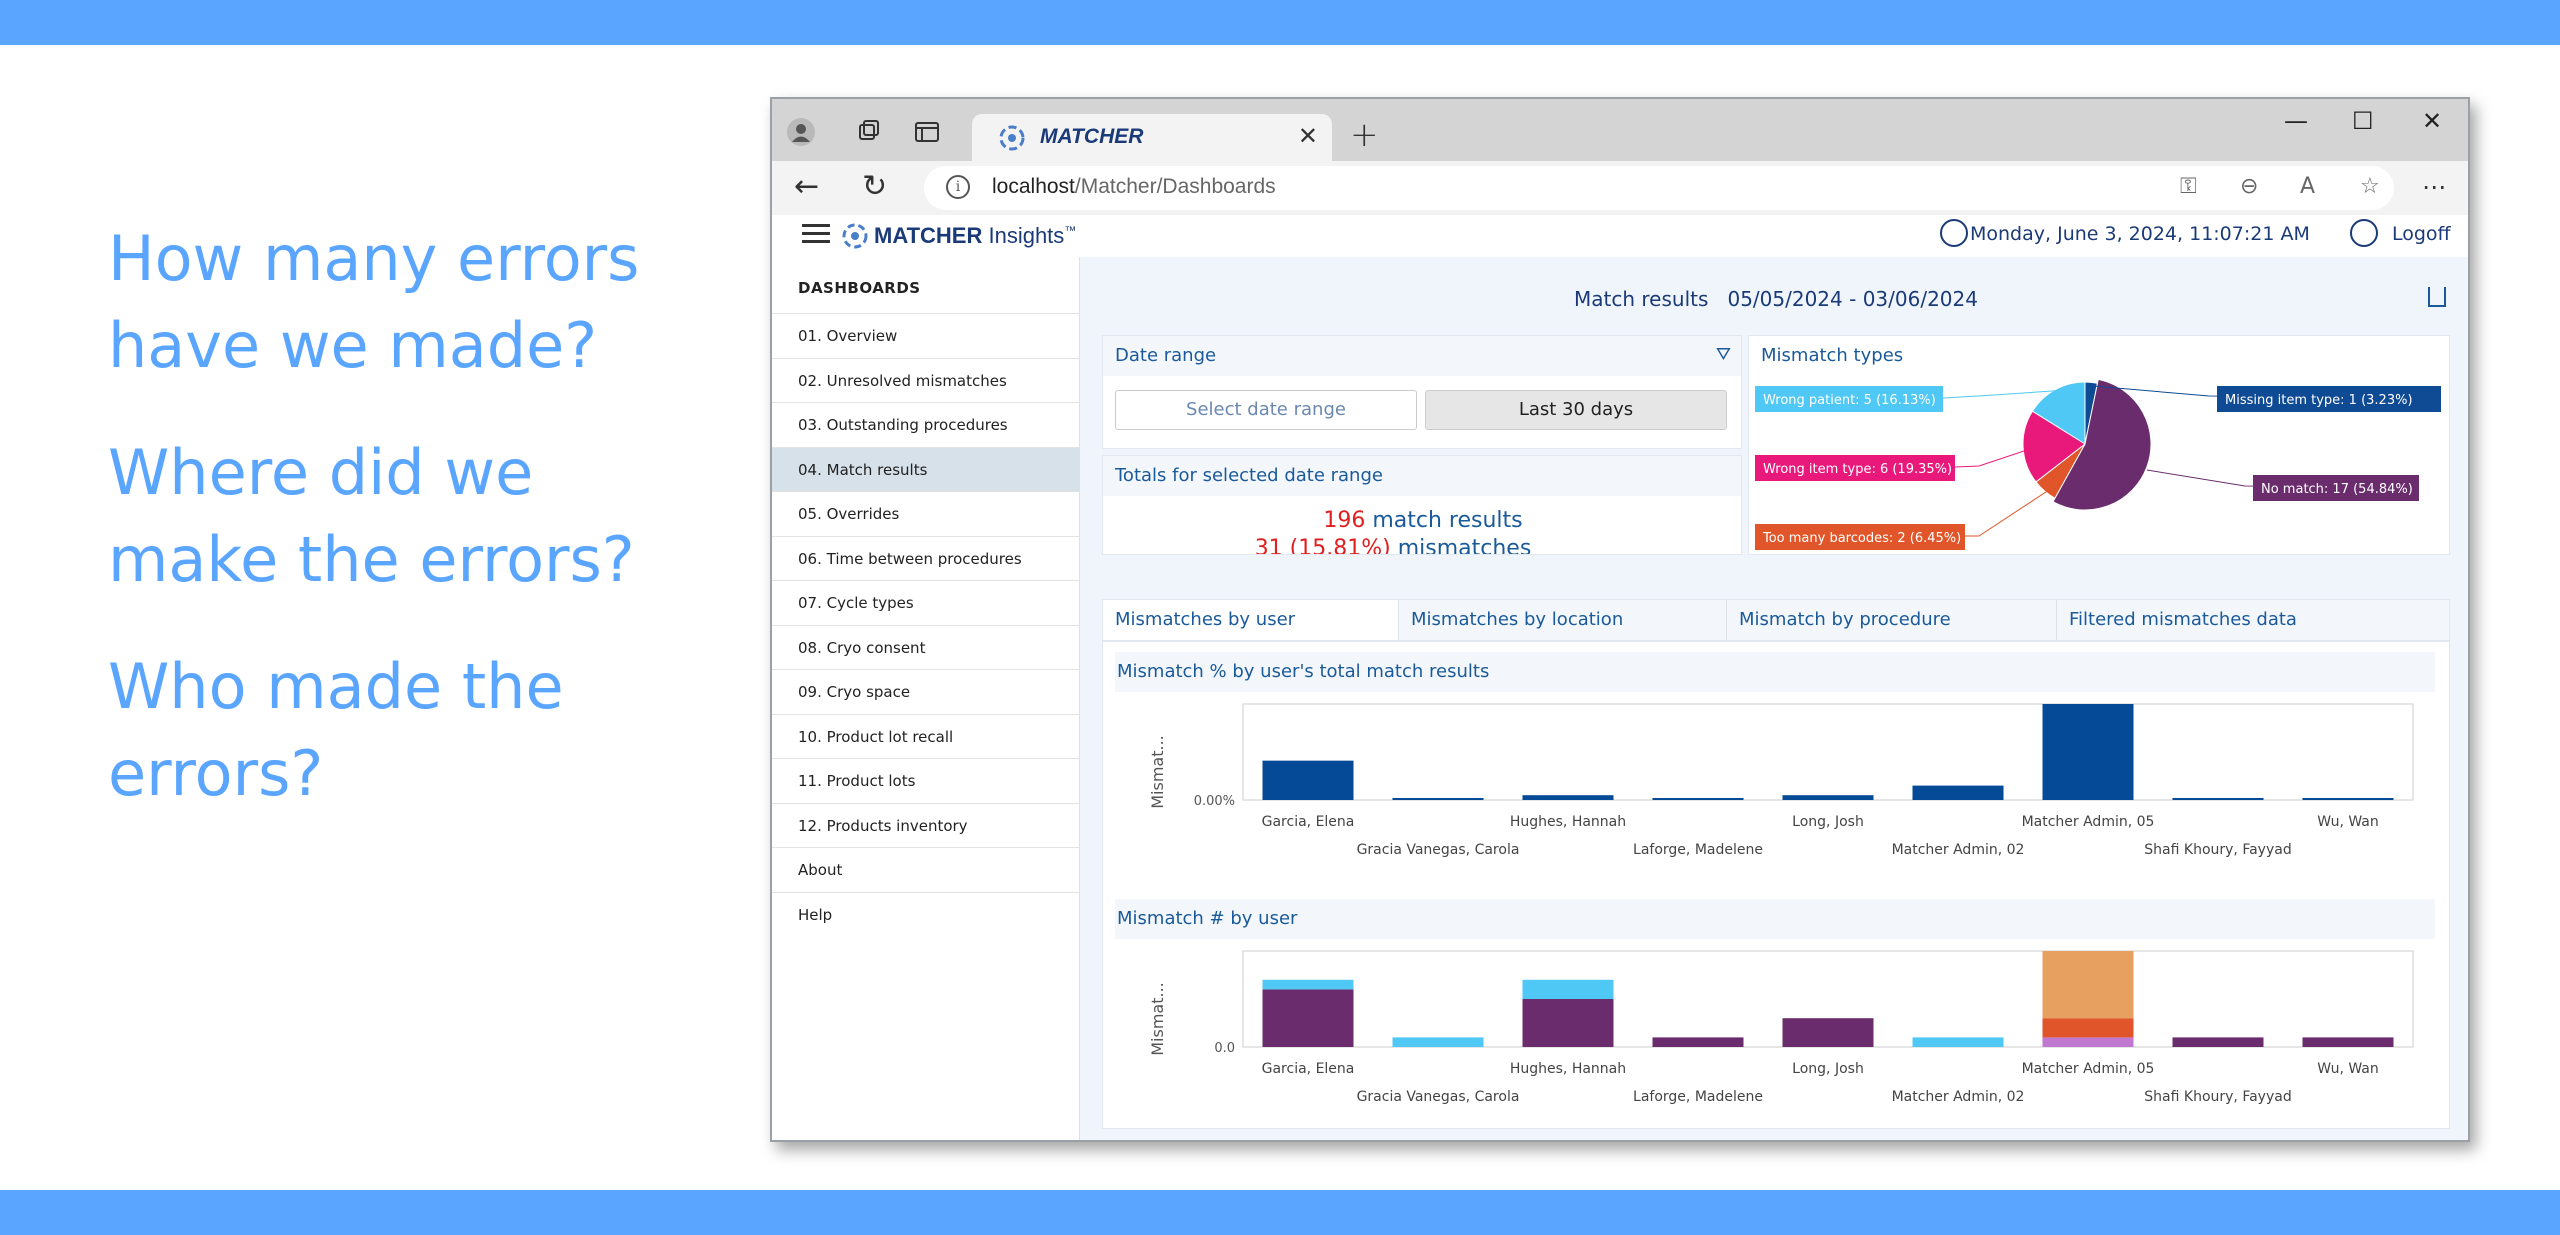  I want to click on question-3: Who made the errors?, so click(336, 730).